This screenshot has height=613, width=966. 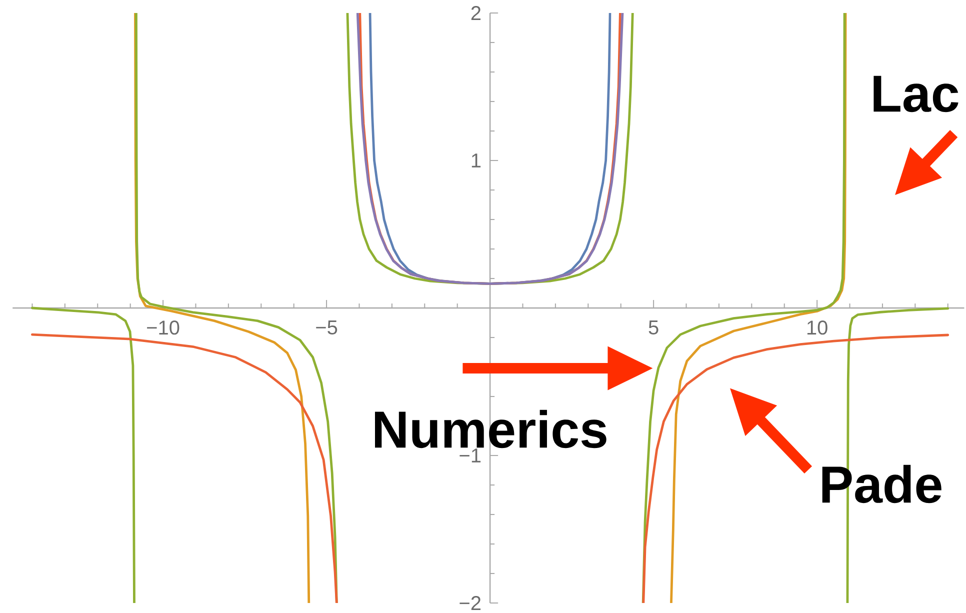 I want to click on y-tick-label: −1, so click(x=470, y=455).